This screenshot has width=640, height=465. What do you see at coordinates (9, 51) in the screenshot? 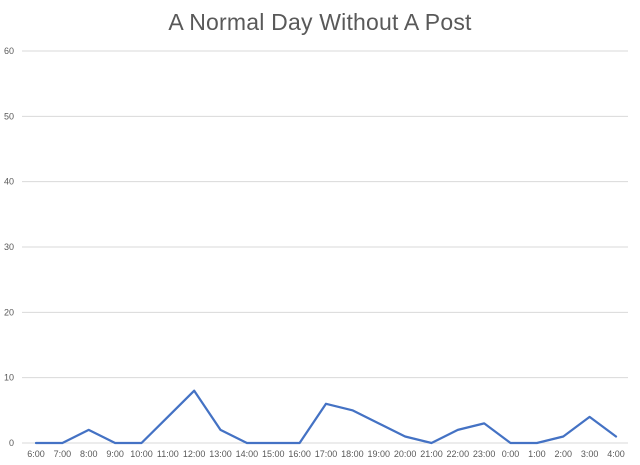
I see `y-tick-label: 60` at bounding box center [9, 51].